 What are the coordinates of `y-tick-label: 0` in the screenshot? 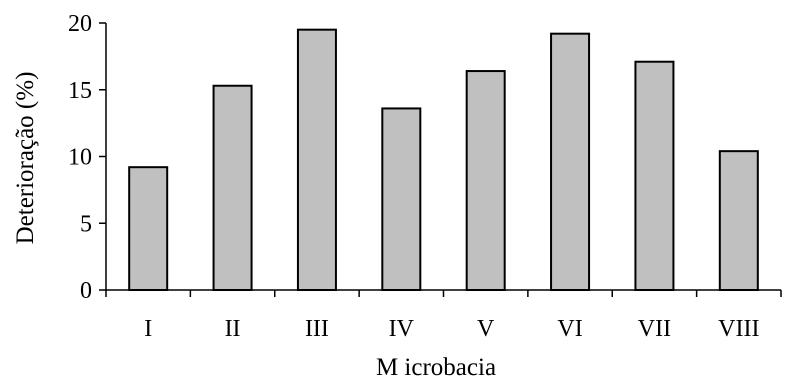 It's located at (86, 291).